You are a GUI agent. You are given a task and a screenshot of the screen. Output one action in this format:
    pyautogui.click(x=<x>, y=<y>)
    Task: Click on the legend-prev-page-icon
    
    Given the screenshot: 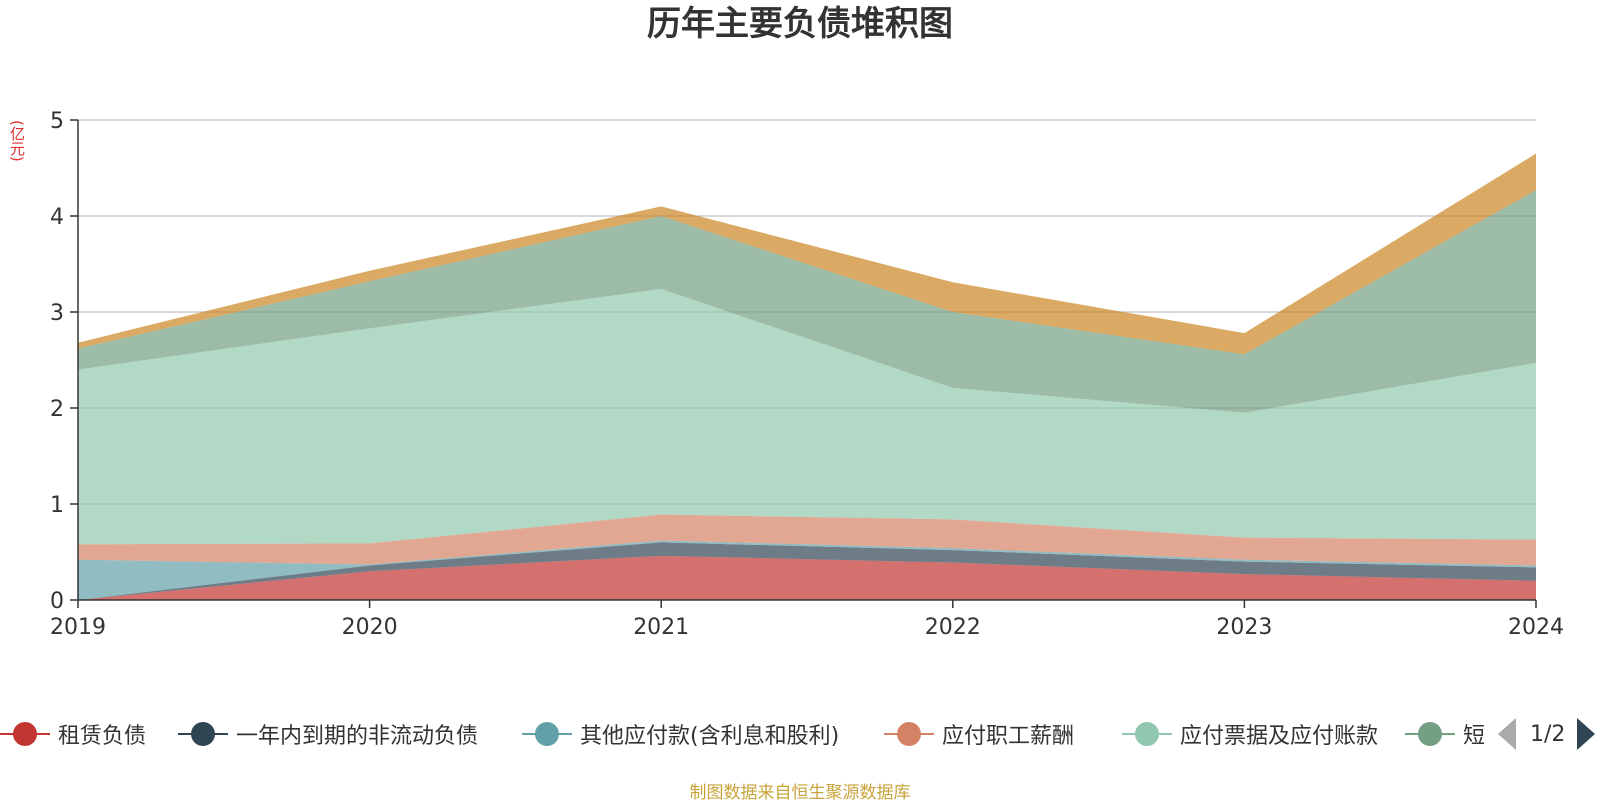 What is the action you would take?
    pyautogui.click(x=1507, y=734)
    